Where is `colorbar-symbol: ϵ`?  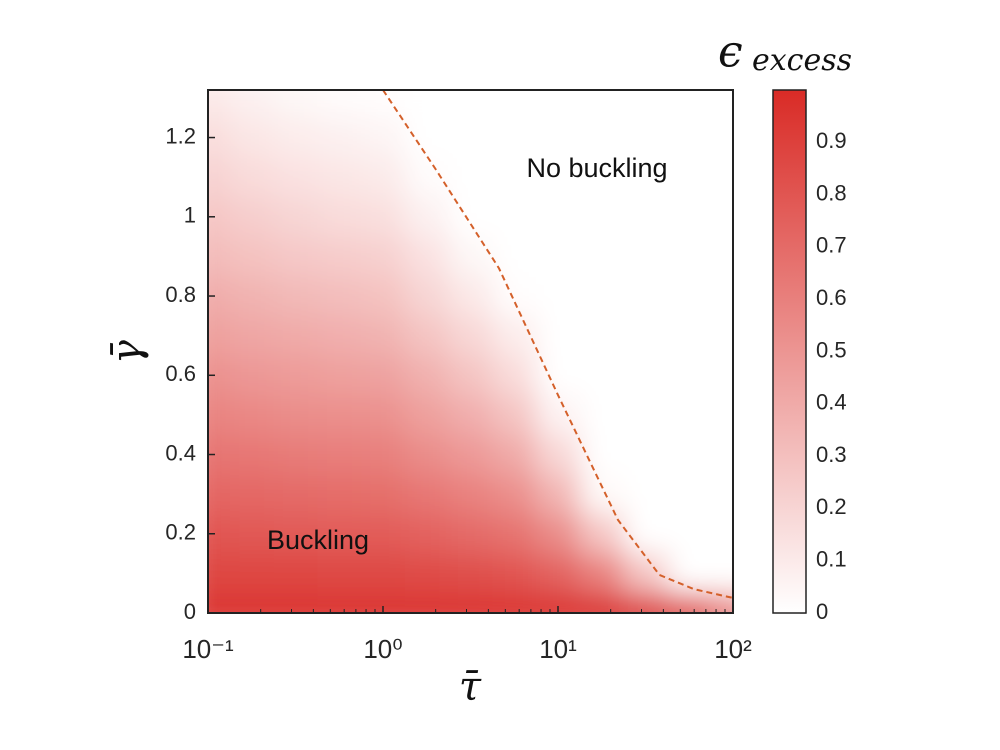 colorbar-symbol: ϵ is located at coordinates (730, 52).